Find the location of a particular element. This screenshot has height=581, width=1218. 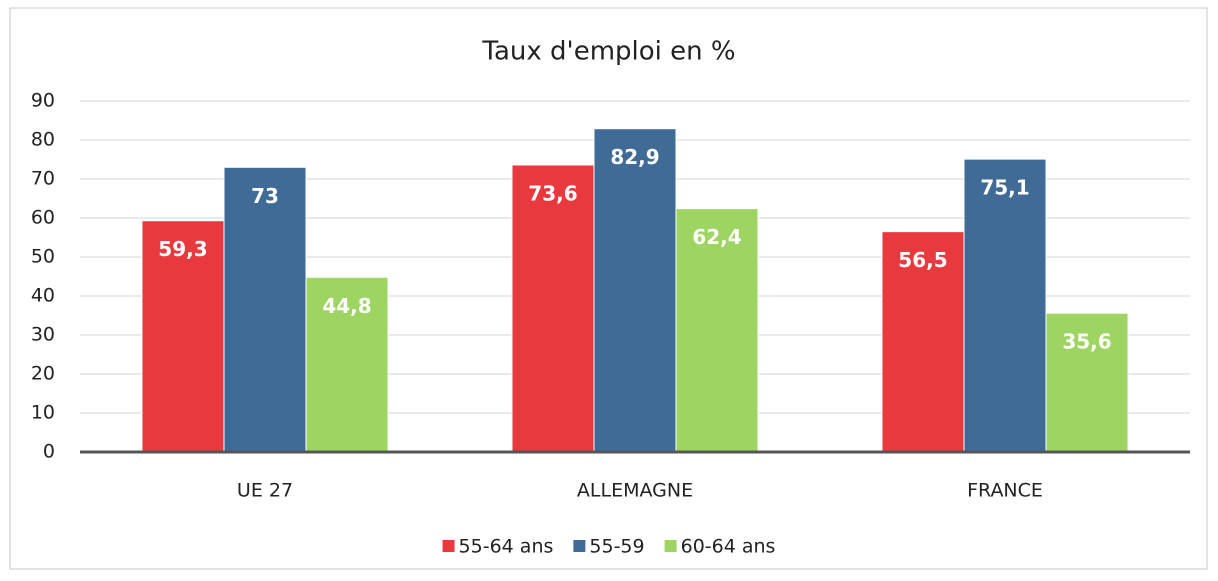

data-label: 56,5 is located at coordinates (922, 260).